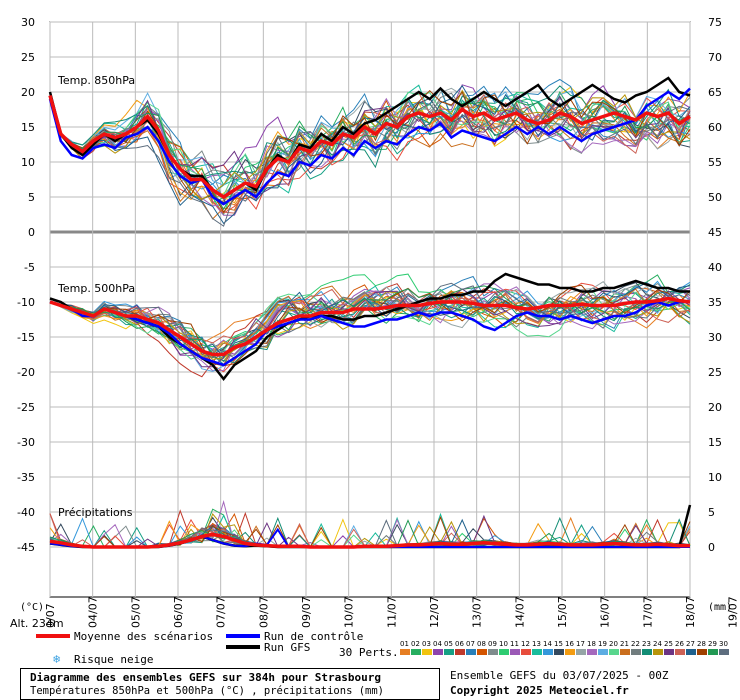  Describe the element at coordinates (306, 612) in the screenshot. I see `x-date-label: 09/07` at that location.